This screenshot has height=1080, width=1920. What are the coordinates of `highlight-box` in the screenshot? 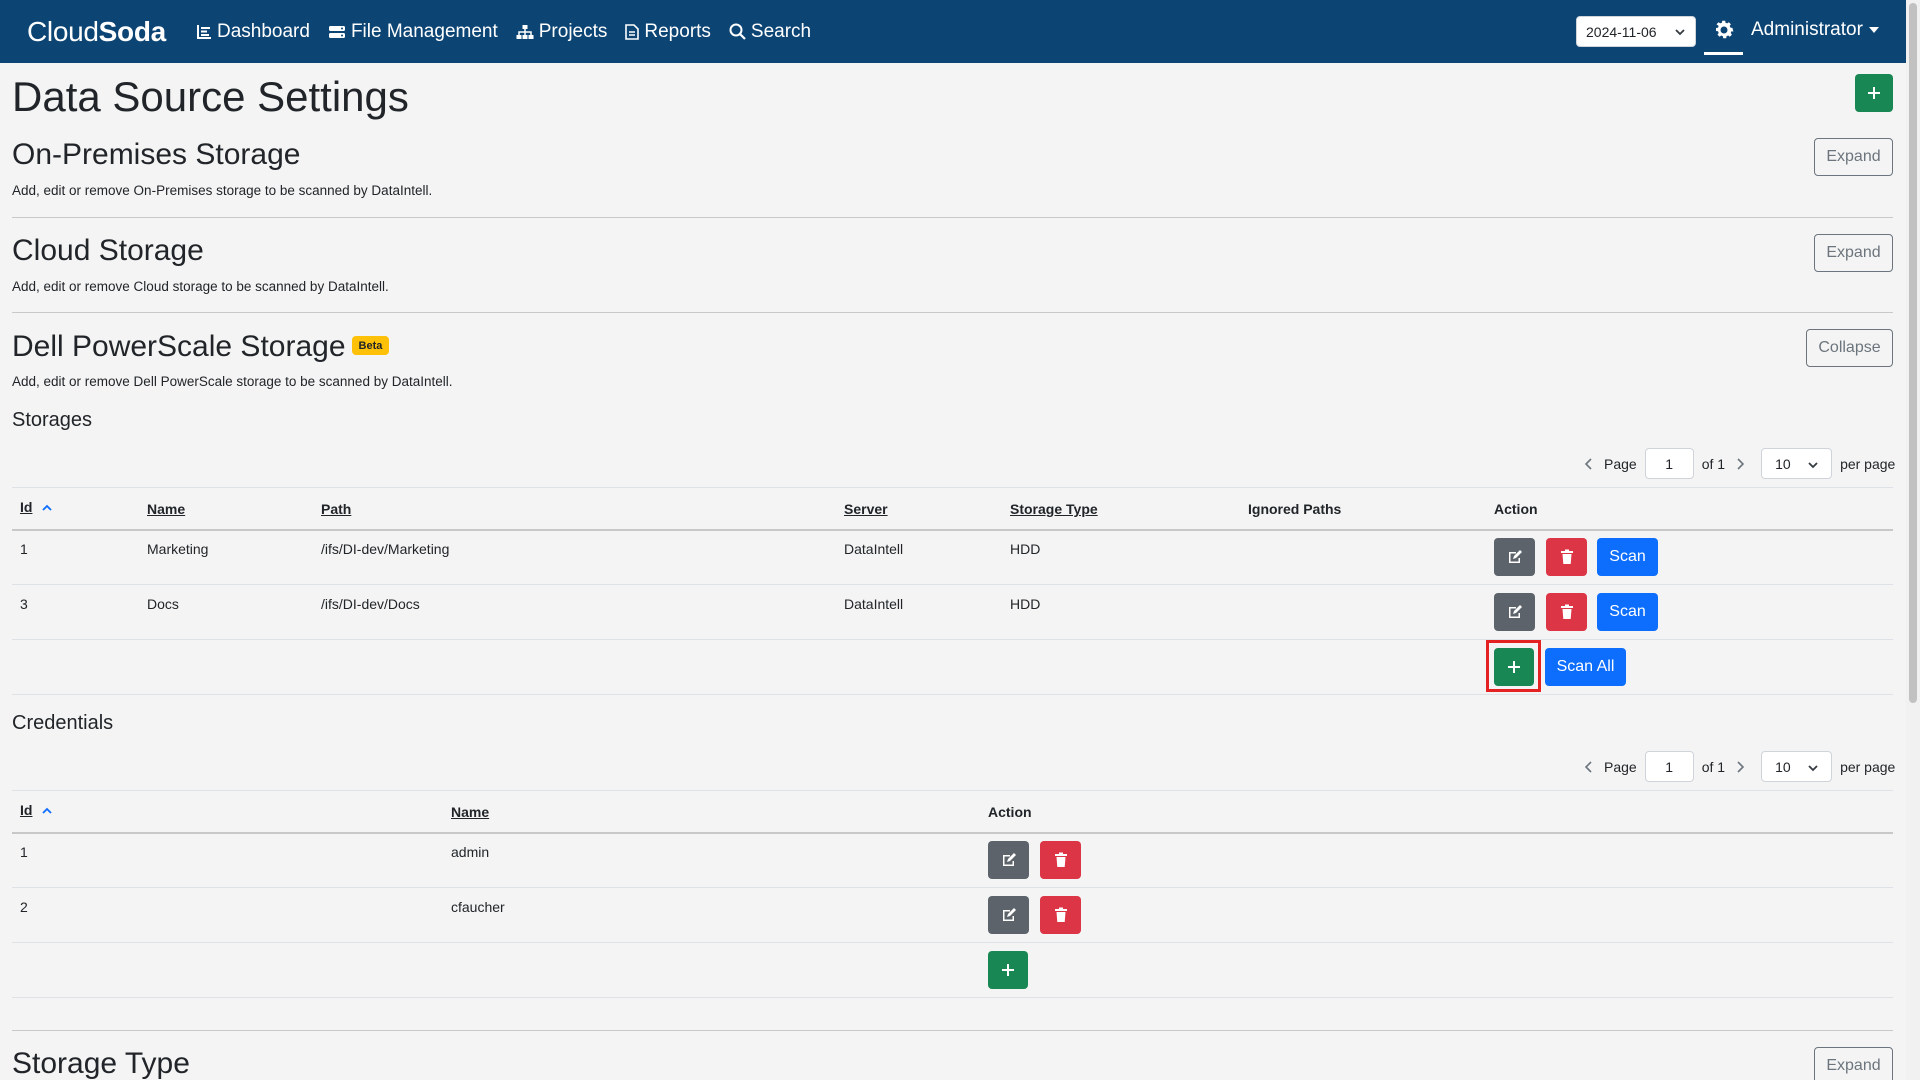 It's located at (1513, 666).